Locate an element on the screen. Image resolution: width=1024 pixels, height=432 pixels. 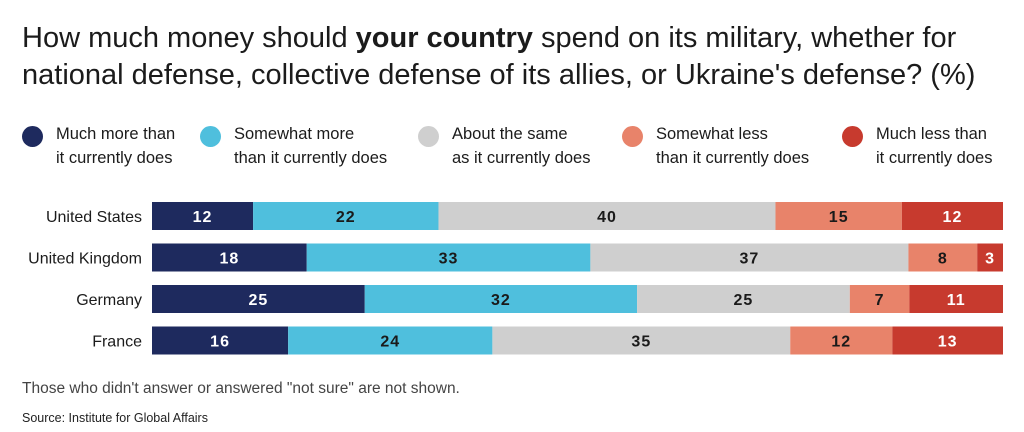
legend-label-much-more: Much more than it currently does is located at coordinates (116, 146).